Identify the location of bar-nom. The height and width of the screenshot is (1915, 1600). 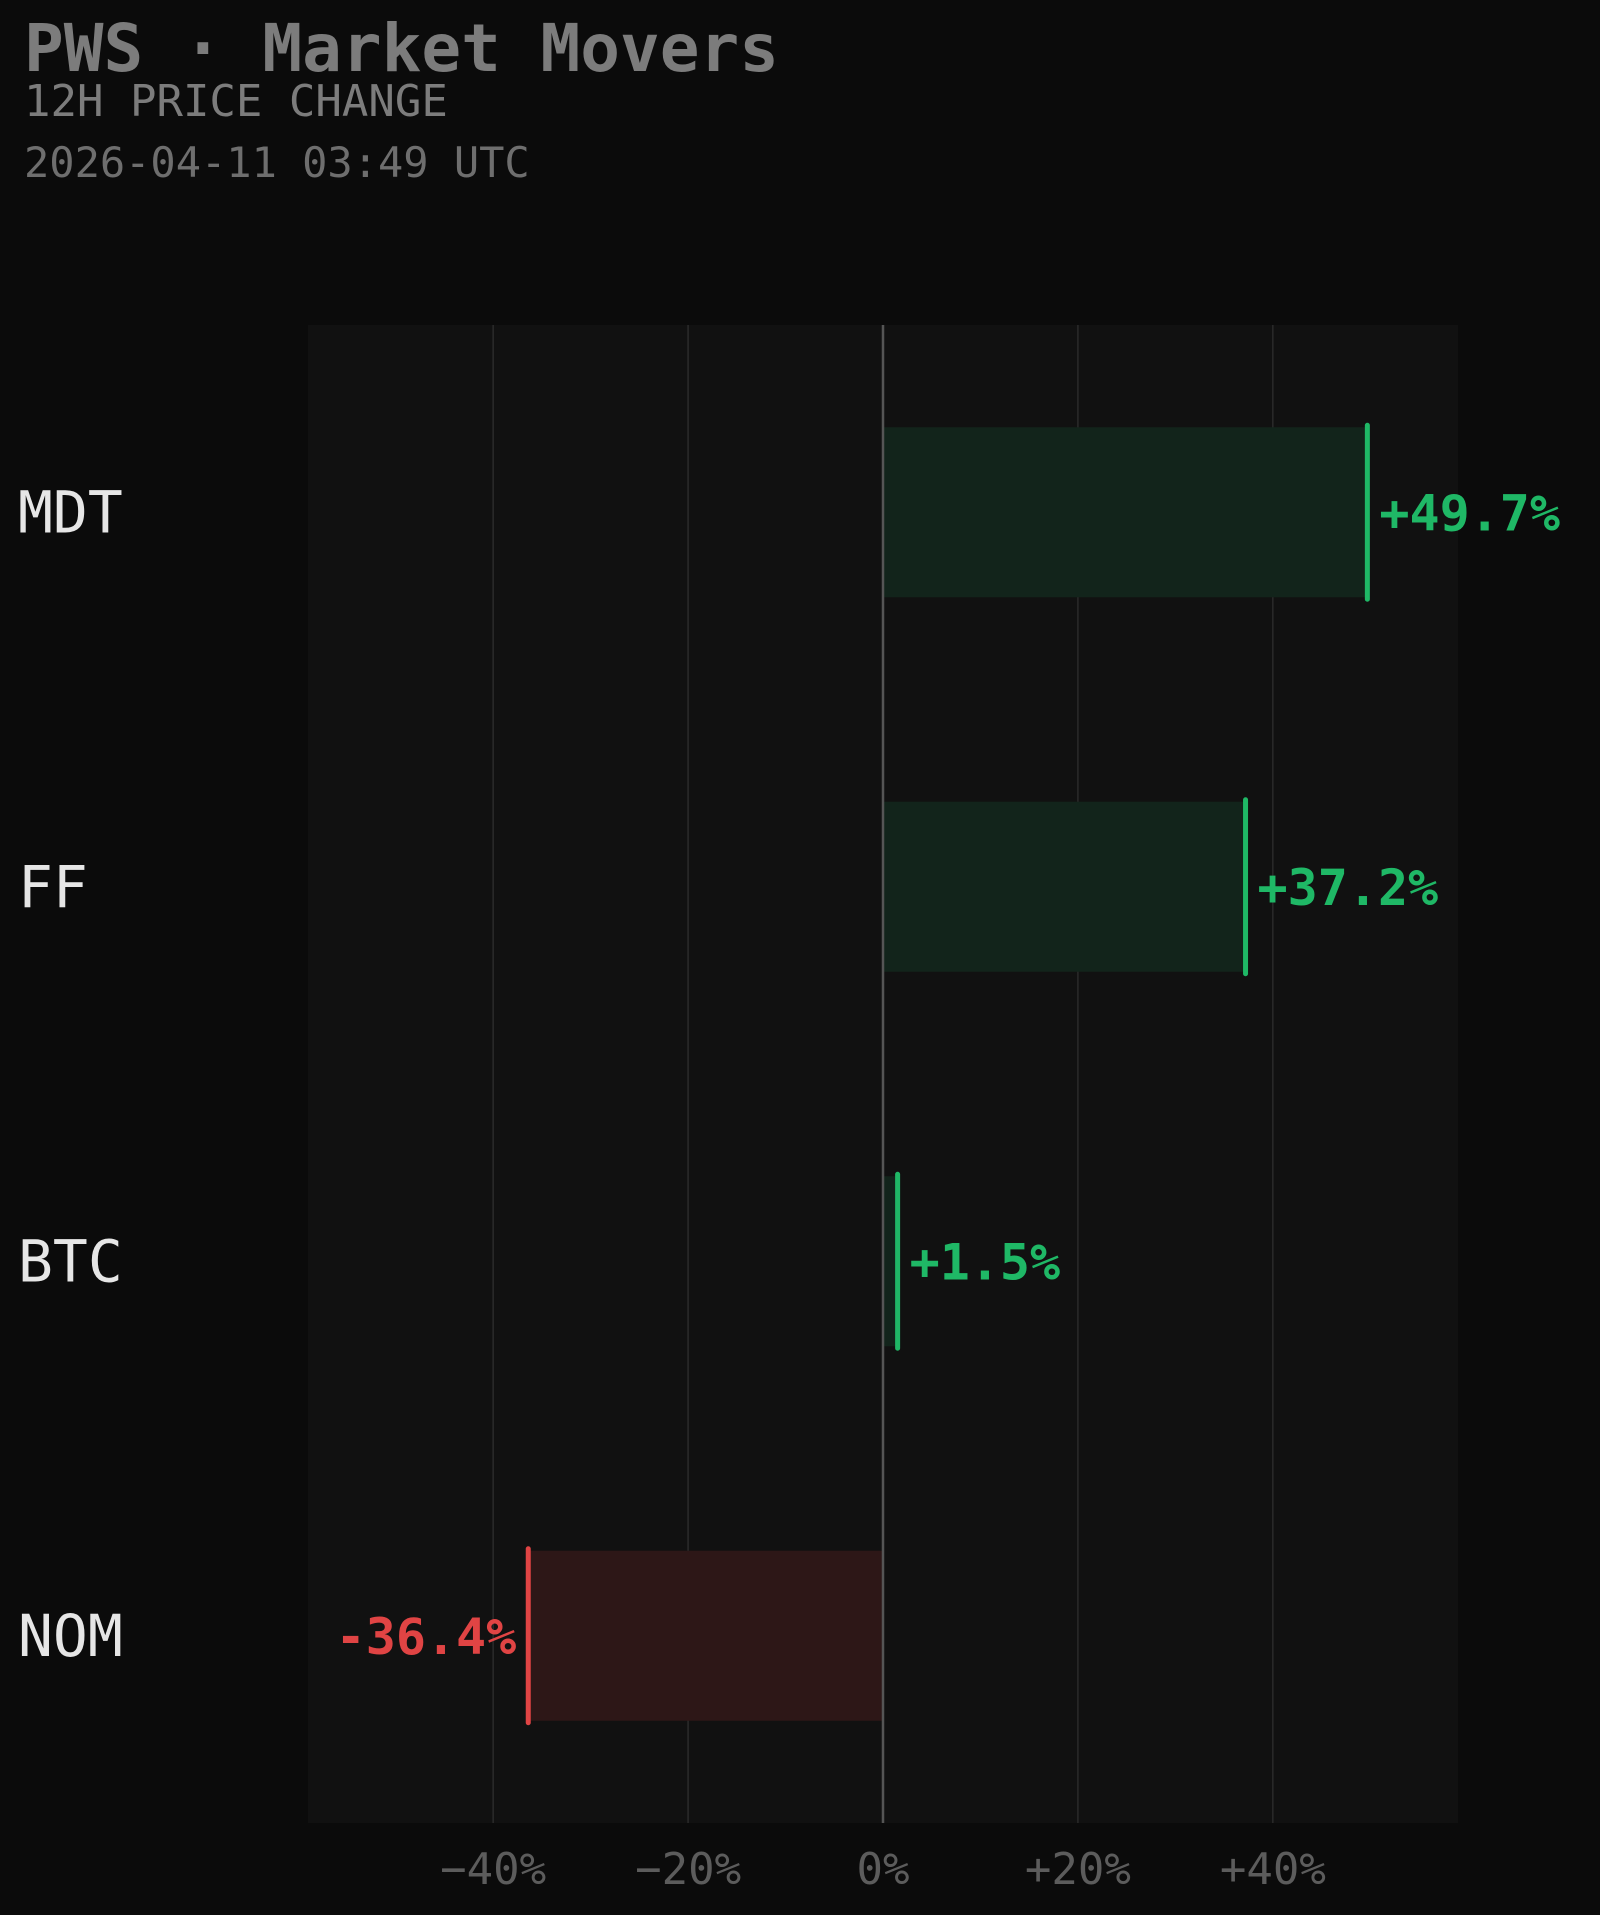
(705, 1635).